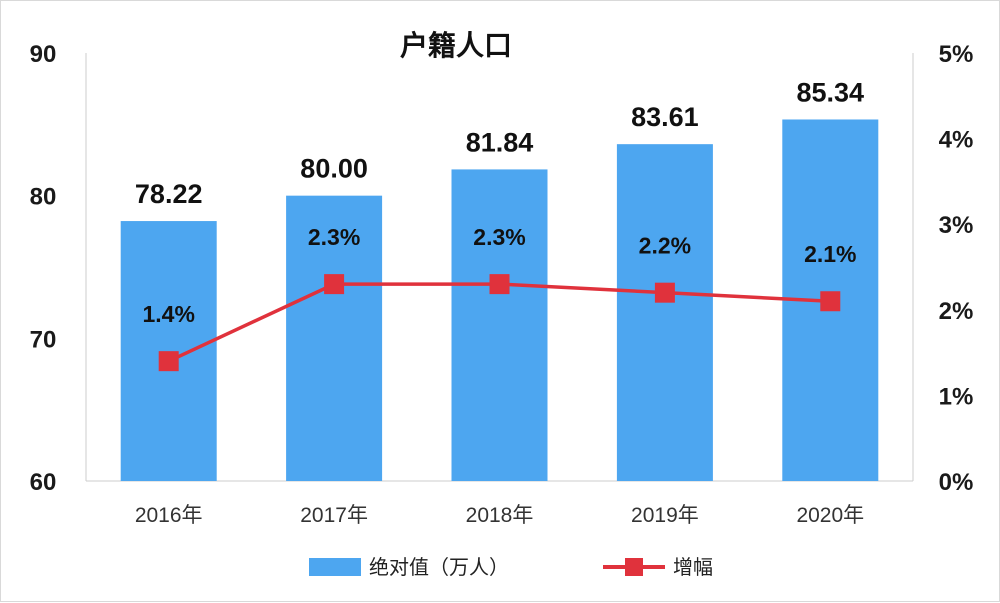 The image size is (1000, 603). I want to click on line-value-labels: 1.4% 2.3% 2.3% 2.2% 2.1%, so click(499, 275).